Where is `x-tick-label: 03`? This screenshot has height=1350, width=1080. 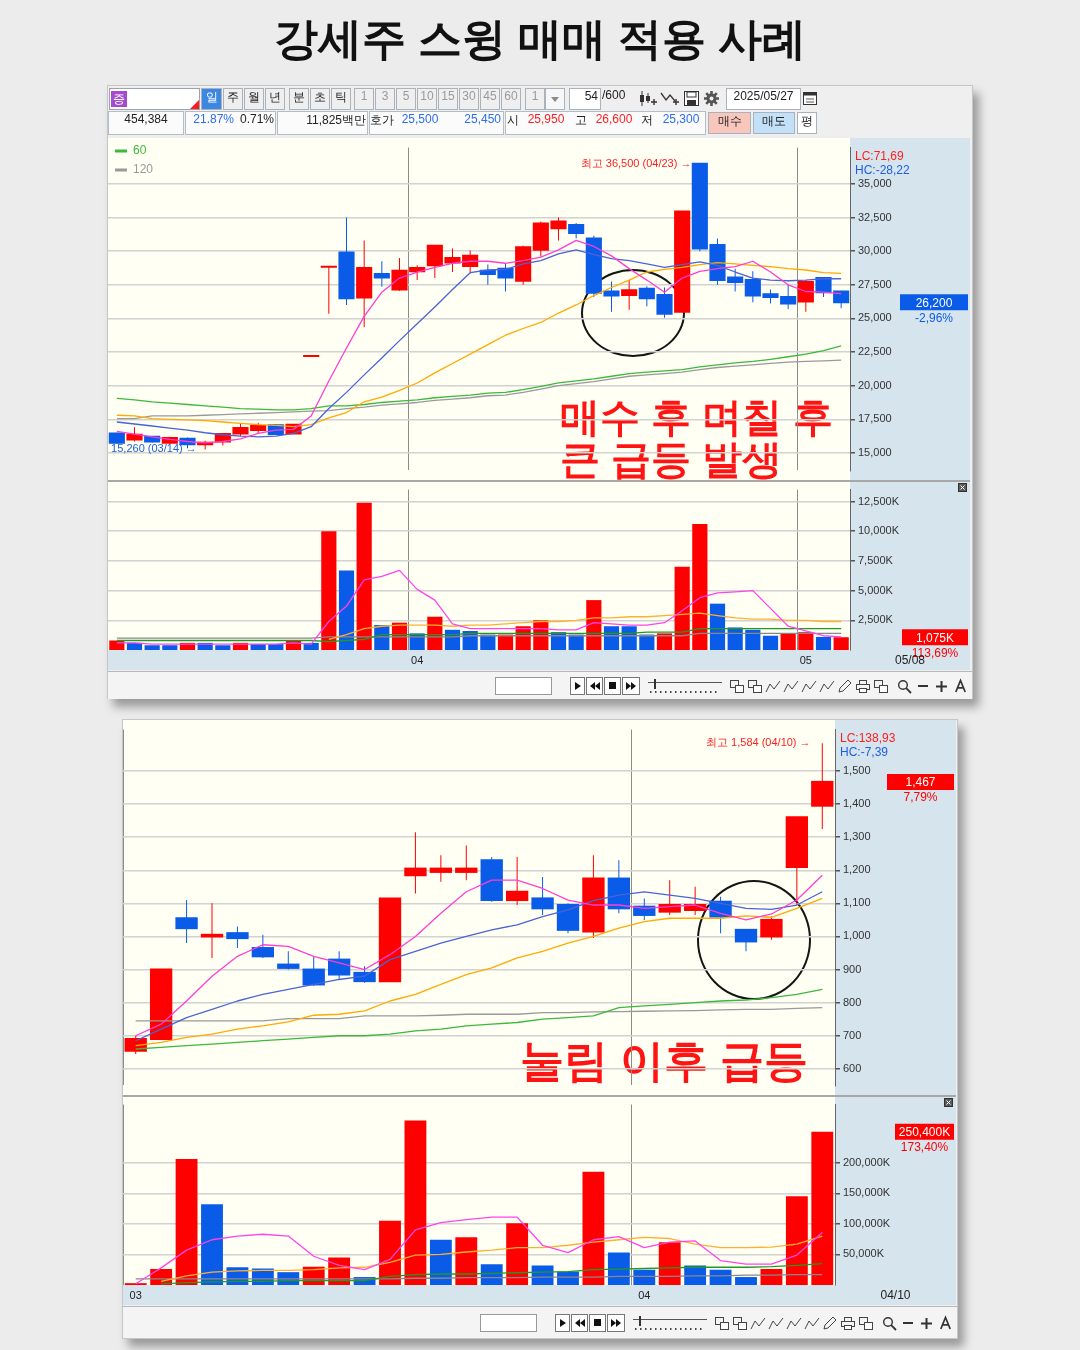
x-tick-label: 03 is located at coordinates (135, 1294).